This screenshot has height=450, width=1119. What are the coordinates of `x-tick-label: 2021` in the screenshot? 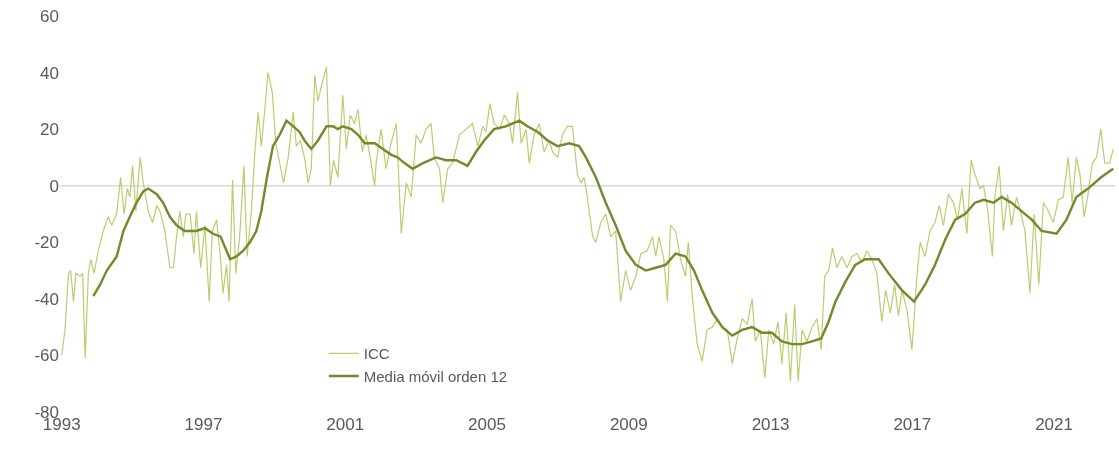 It's located at (1054, 424).